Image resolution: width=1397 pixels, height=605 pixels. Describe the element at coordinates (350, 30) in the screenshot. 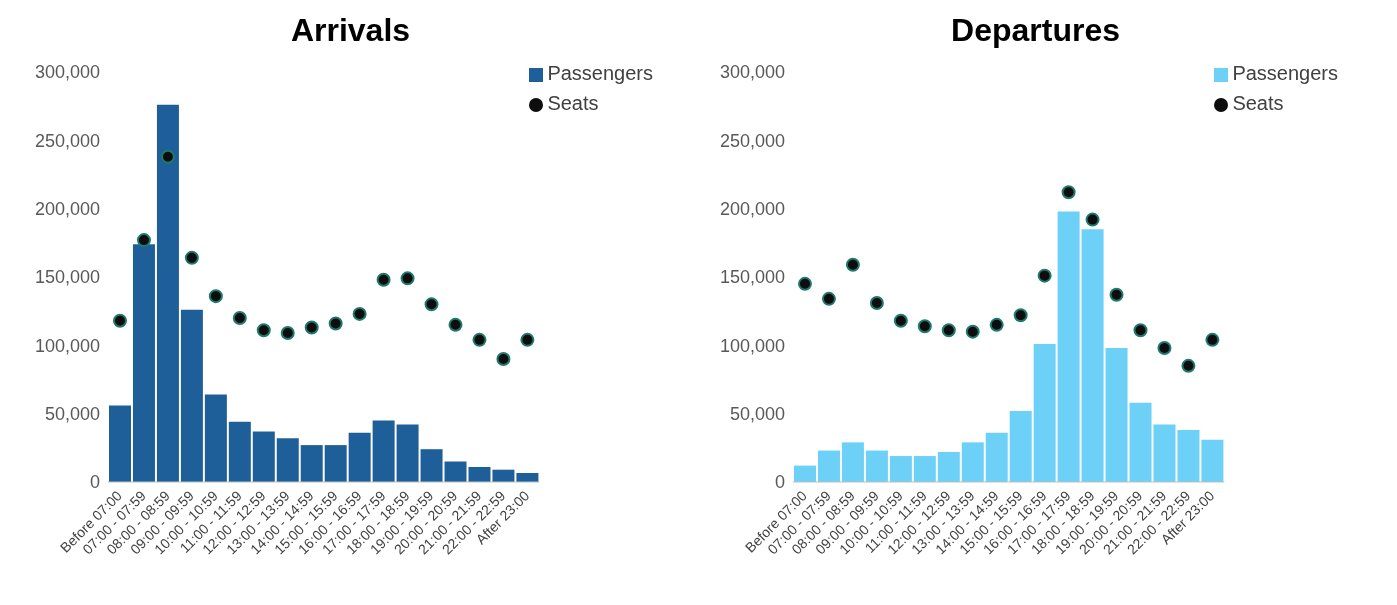

I see `chart-title: Arrivals` at that location.